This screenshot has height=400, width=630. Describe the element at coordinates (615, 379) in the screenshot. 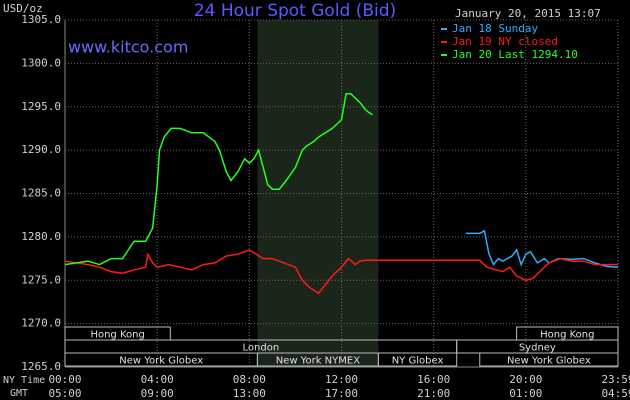

I see `x-tick-label: 23:59` at that location.